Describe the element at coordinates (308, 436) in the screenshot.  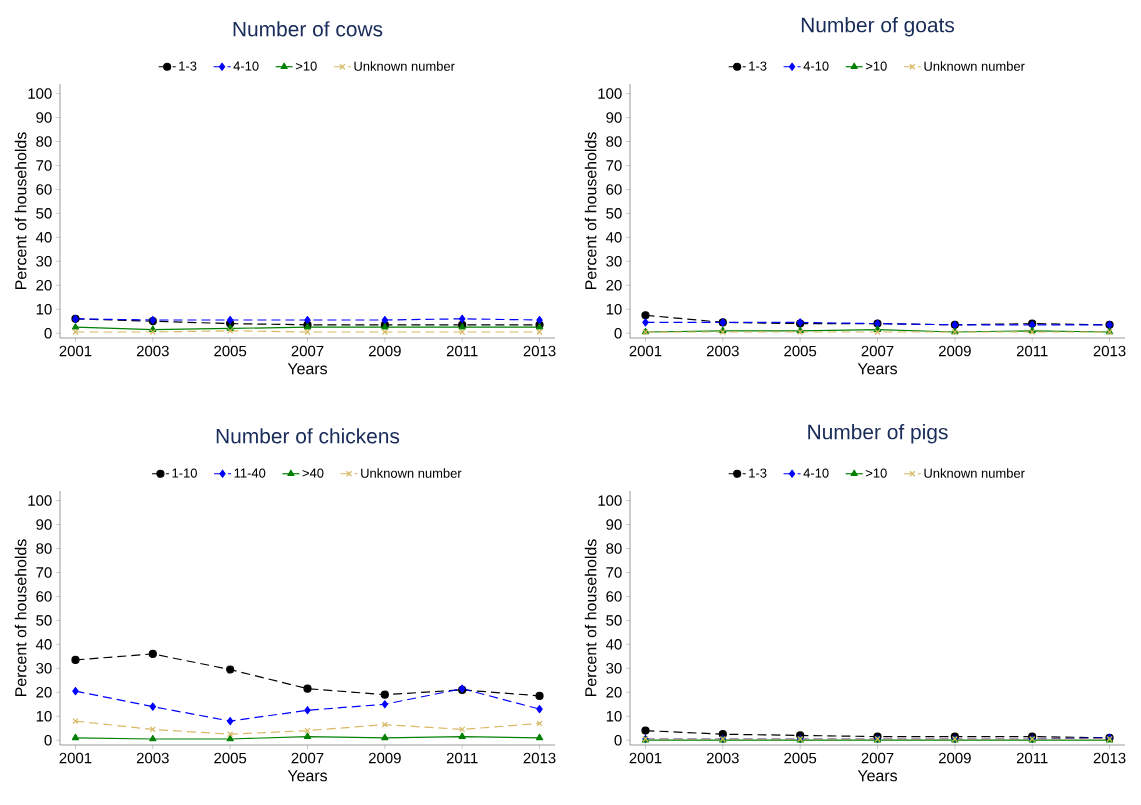
I see `chart-title: Number of chickens` at that location.